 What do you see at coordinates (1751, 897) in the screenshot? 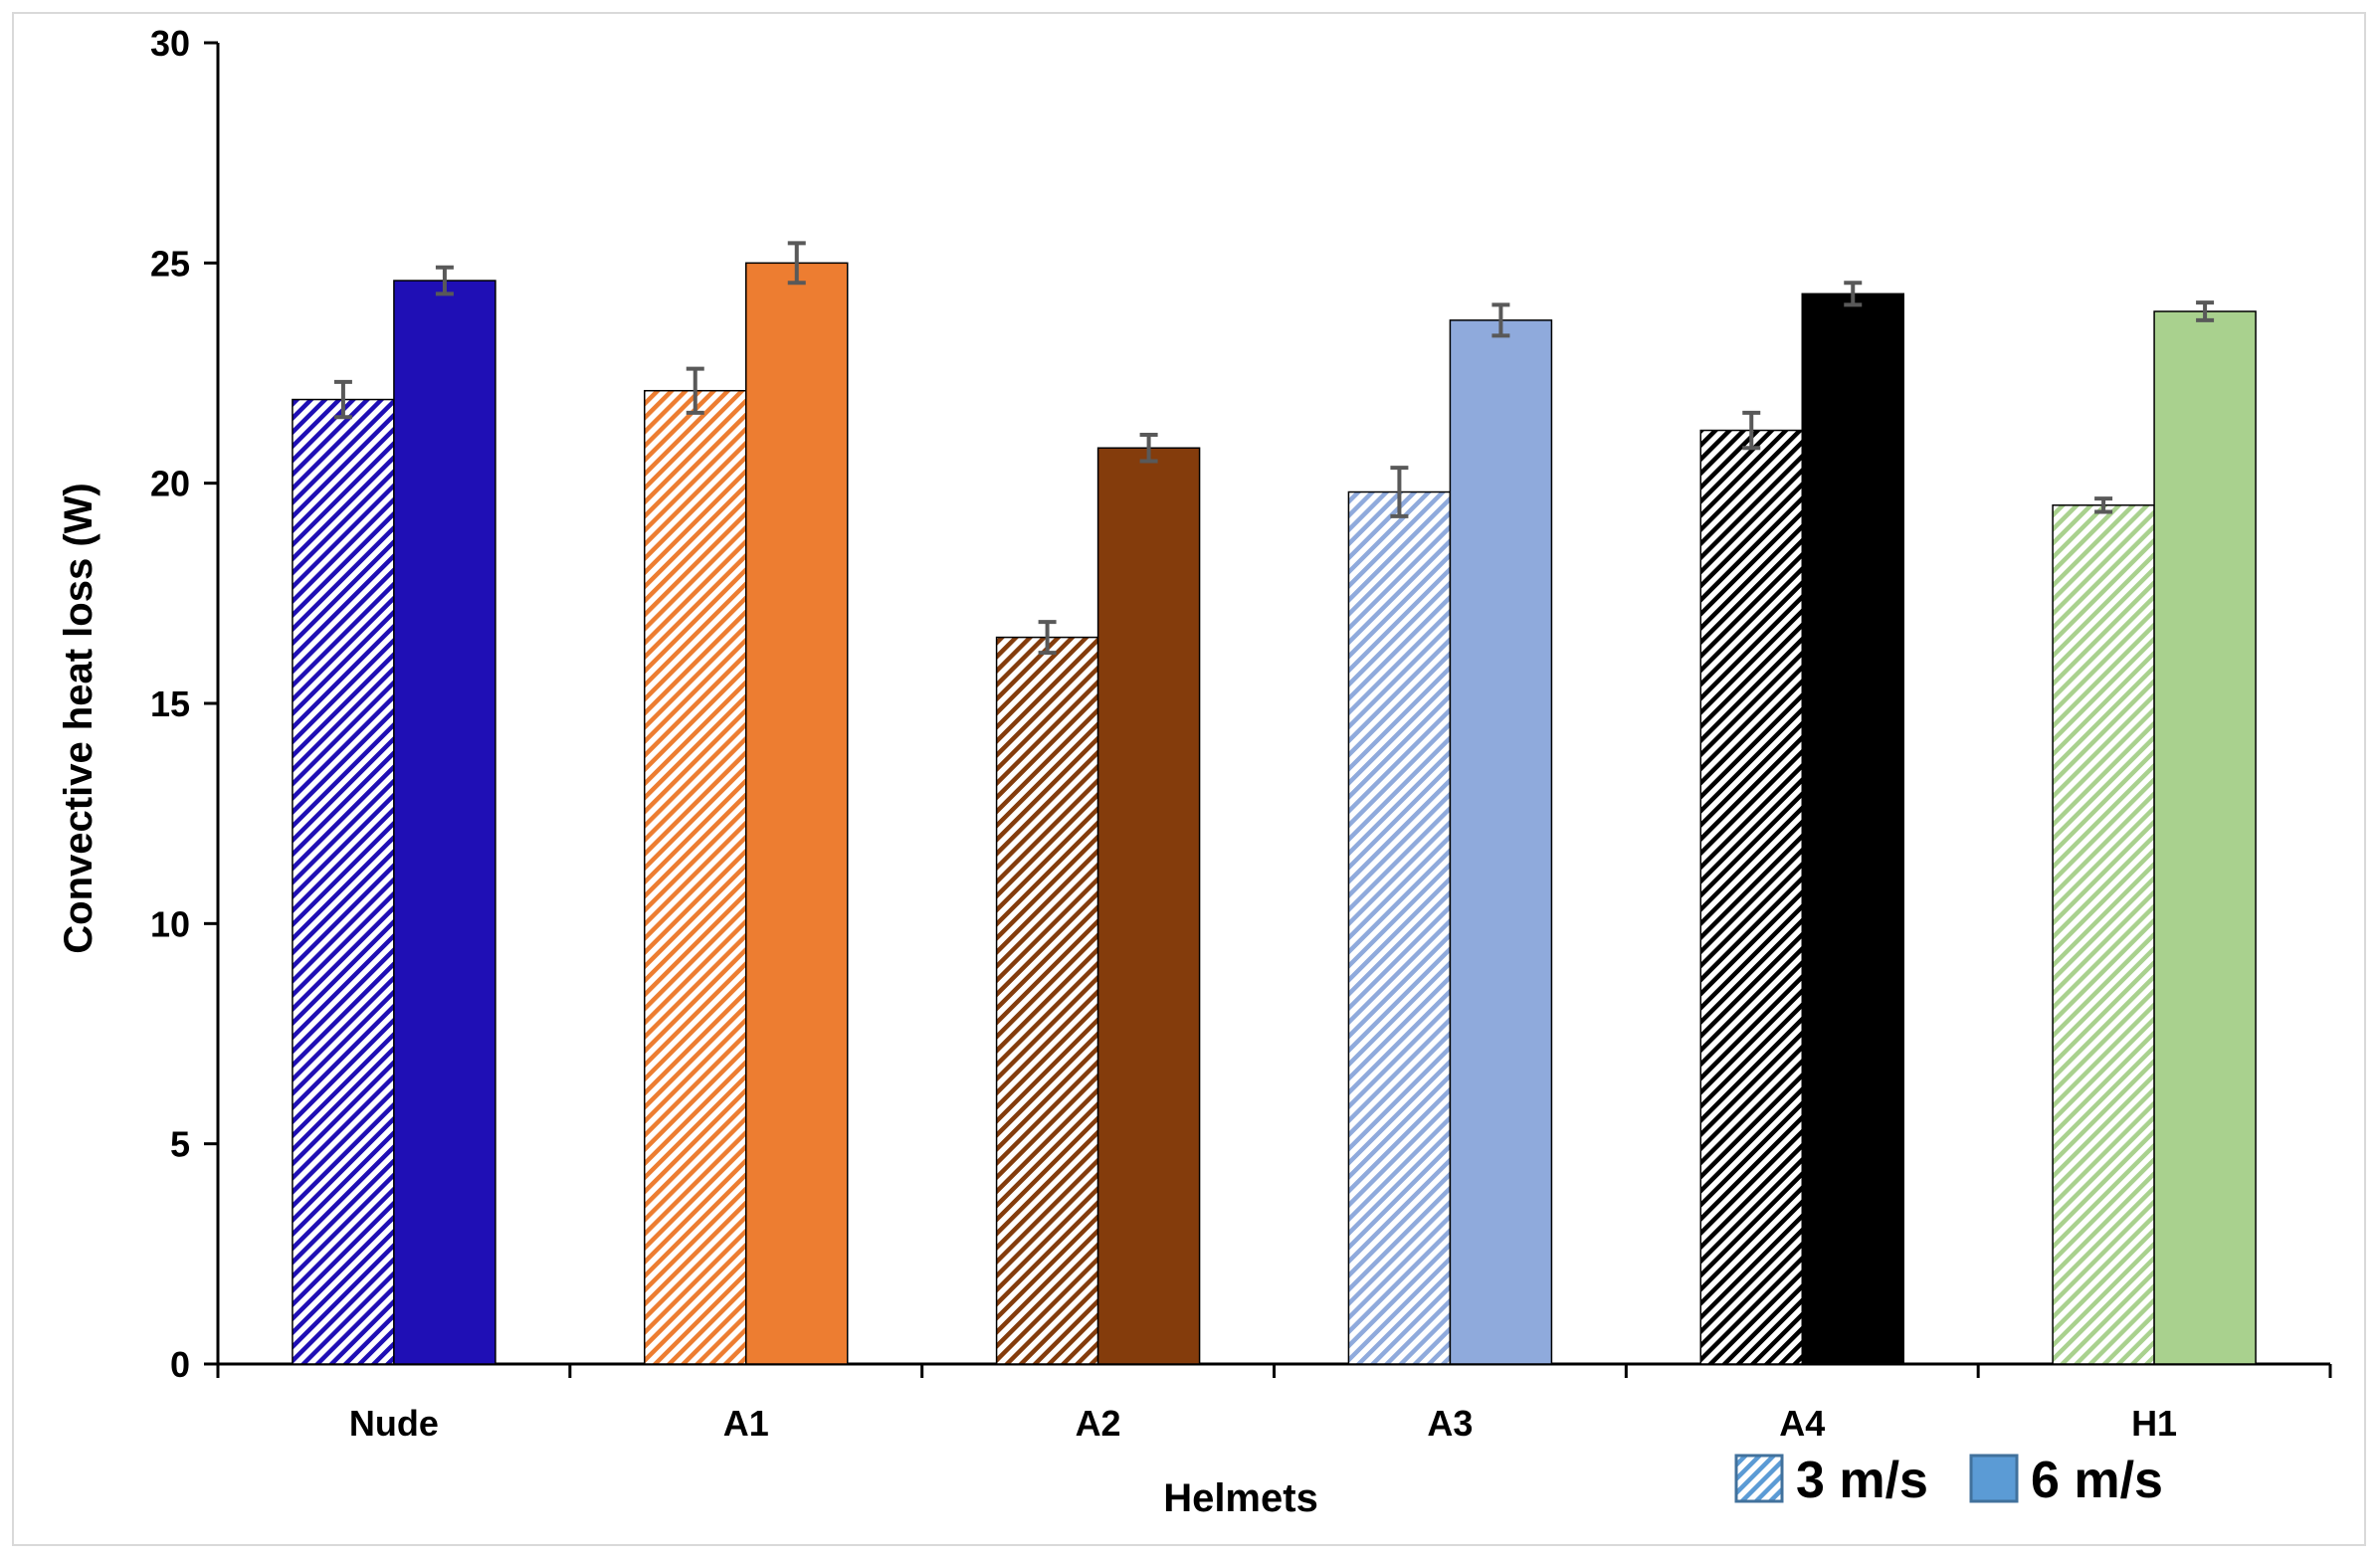
I see `bar-a4-3ms` at bounding box center [1751, 897].